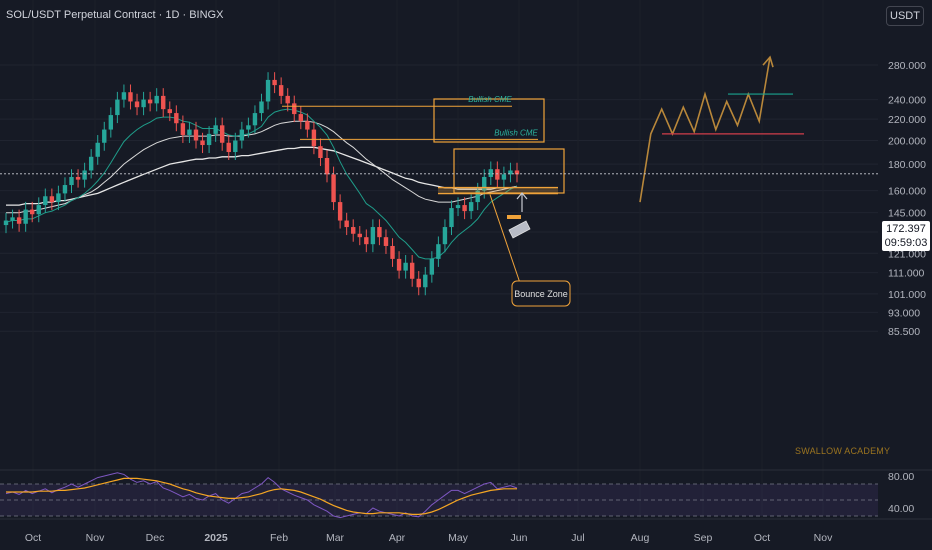 The height and width of the screenshot is (550, 932). I want to click on time-tick-label: Jul, so click(577, 538).